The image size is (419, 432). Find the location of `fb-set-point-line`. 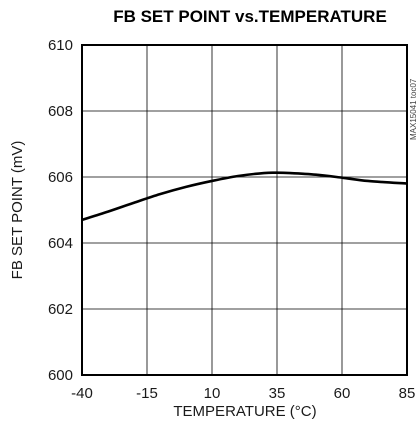

fb-set-point-line is located at coordinates (244, 196).